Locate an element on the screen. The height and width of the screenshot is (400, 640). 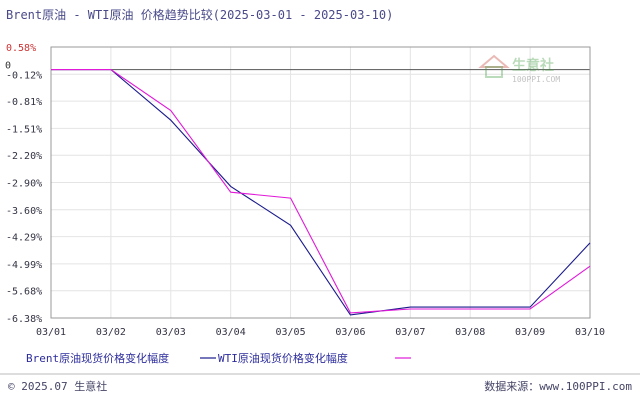
y-tick-label: -2.90% is located at coordinates (24, 184).